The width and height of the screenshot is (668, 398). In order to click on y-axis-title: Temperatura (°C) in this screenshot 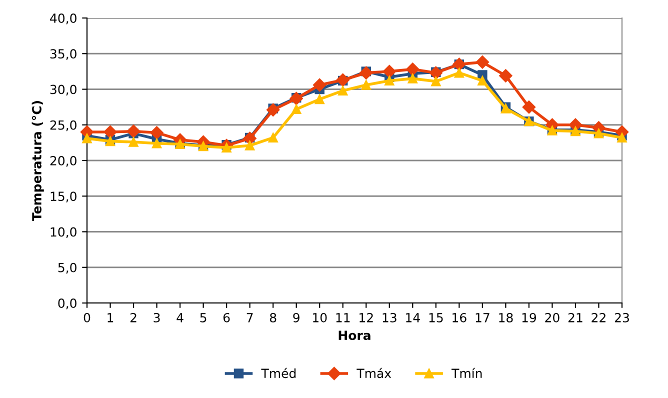, I will do `click(38, 161)`.